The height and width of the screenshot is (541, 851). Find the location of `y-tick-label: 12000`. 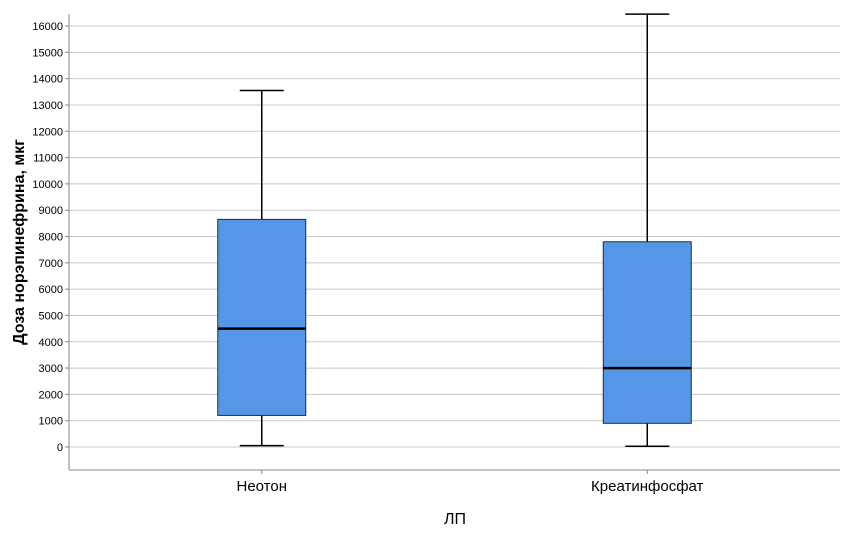

y-tick-label: 12000 is located at coordinates (47, 132).